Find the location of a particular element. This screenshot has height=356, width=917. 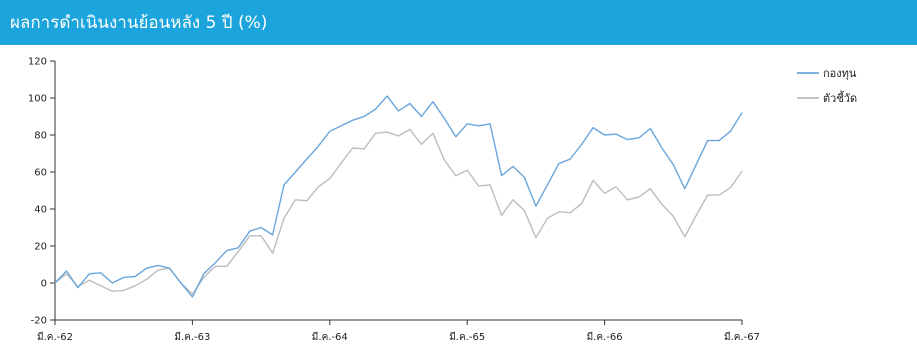

x-tick-label: มี.ค.-65 is located at coordinates (467, 337).